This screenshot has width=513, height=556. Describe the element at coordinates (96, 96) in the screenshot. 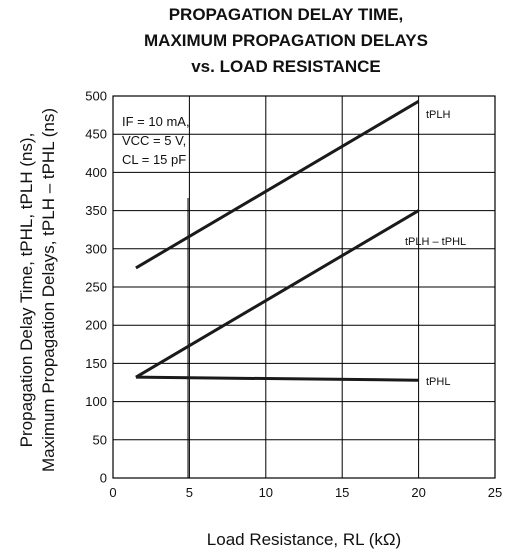

I see `y-tick-label: 500` at that location.